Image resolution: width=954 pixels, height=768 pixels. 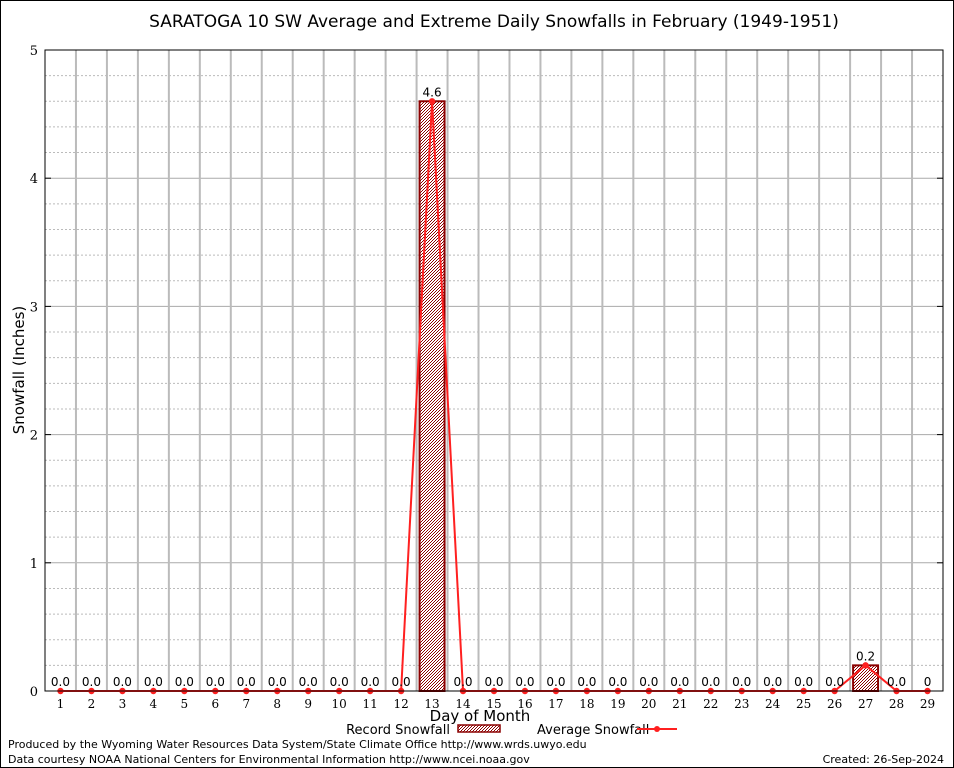 What do you see at coordinates (479, 728) in the screenshot?
I see `legend-record-swatch` at bounding box center [479, 728].